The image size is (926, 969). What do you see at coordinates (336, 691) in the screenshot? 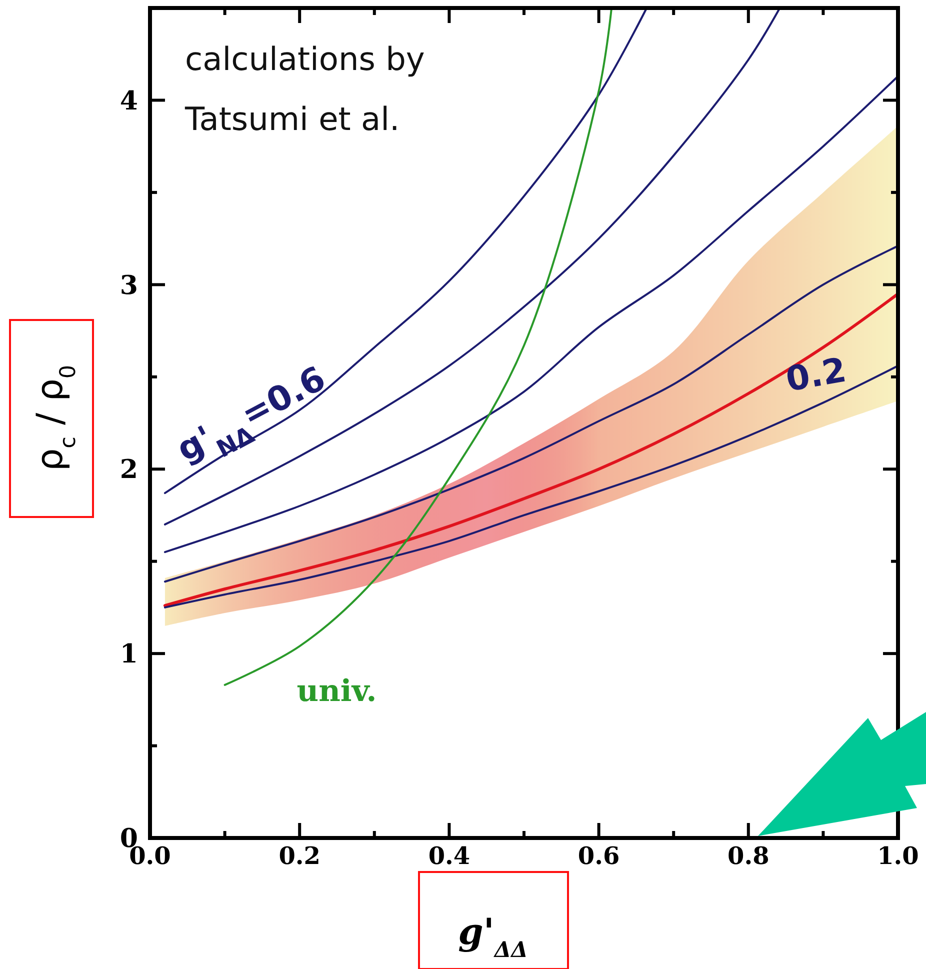
I see `series-label: univ.` at bounding box center [336, 691].